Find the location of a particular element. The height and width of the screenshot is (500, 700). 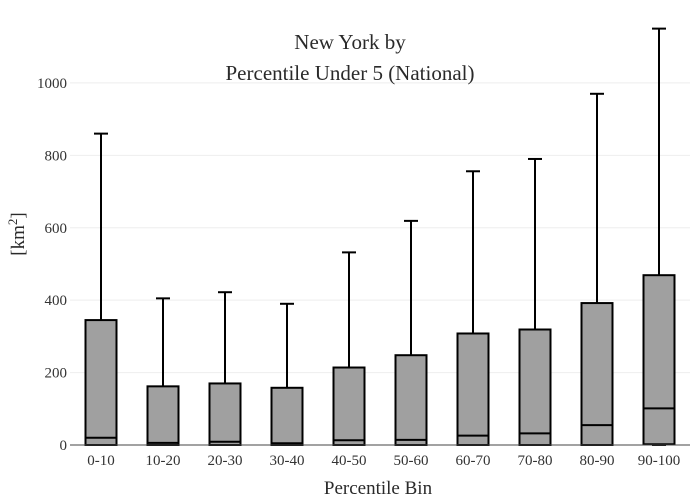

y-tick-label-800: 800 is located at coordinates (56, 156).